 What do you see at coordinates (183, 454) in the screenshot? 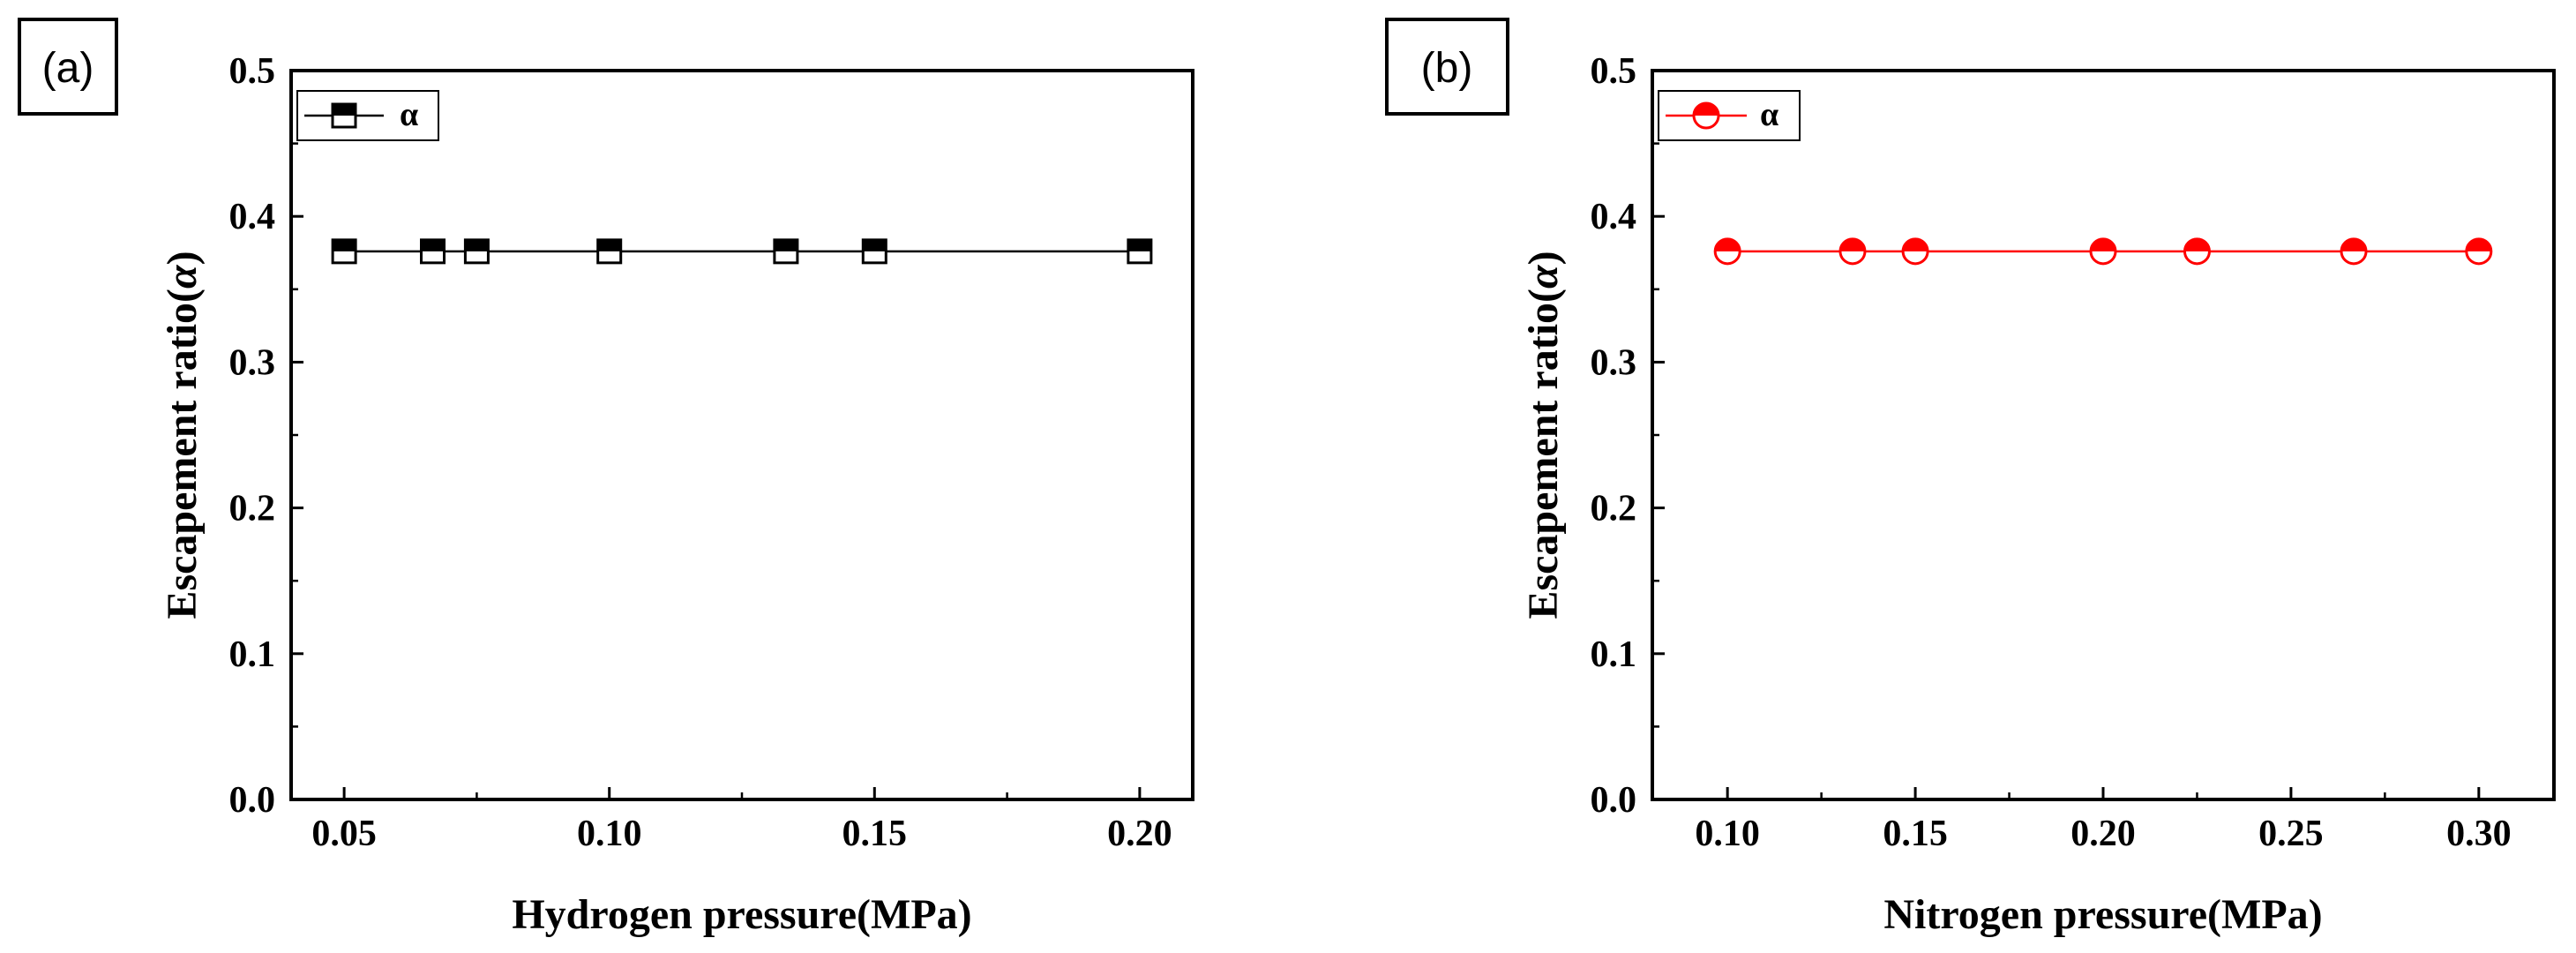
I see `y-axis-title-main-a: Escapement ratio(` at bounding box center [183, 454].